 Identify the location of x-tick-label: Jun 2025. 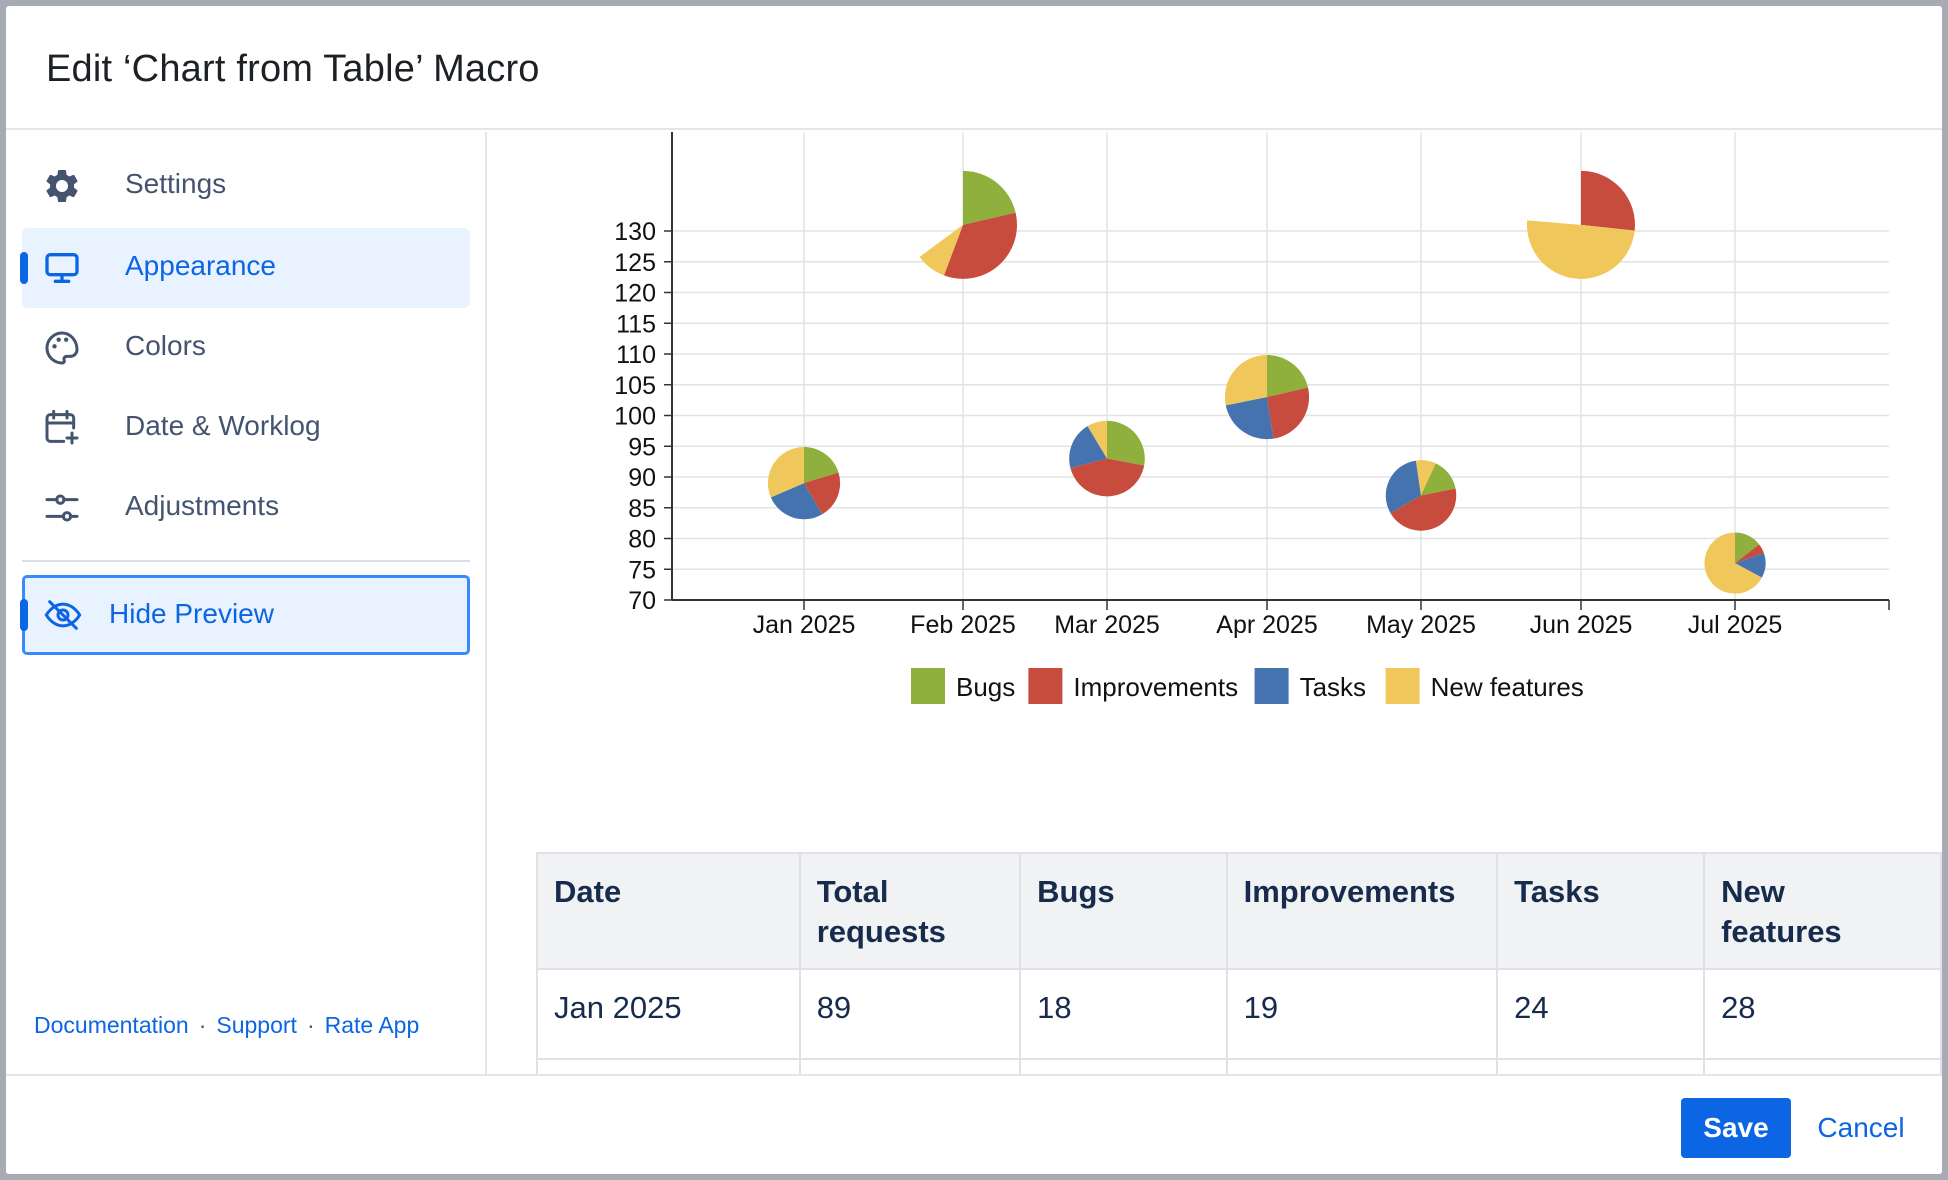
(1581, 625).